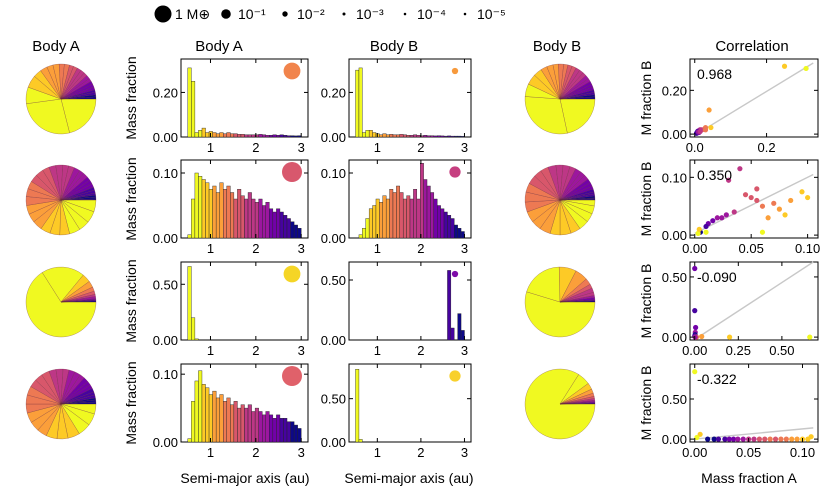 This screenshot has height=493, width=830. Describe the element at coordinates (192, 14) in the screenshot. I see `legend-label: 1 M⊕` at that location.